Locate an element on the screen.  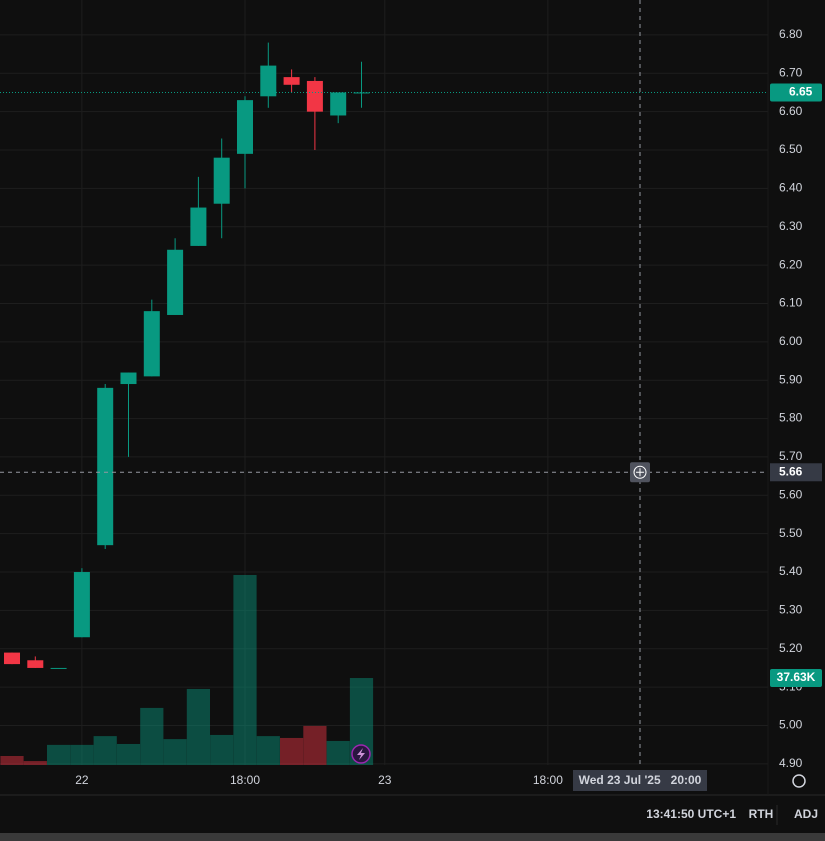
crosshair-time-box is located at coordinates (640, 780).